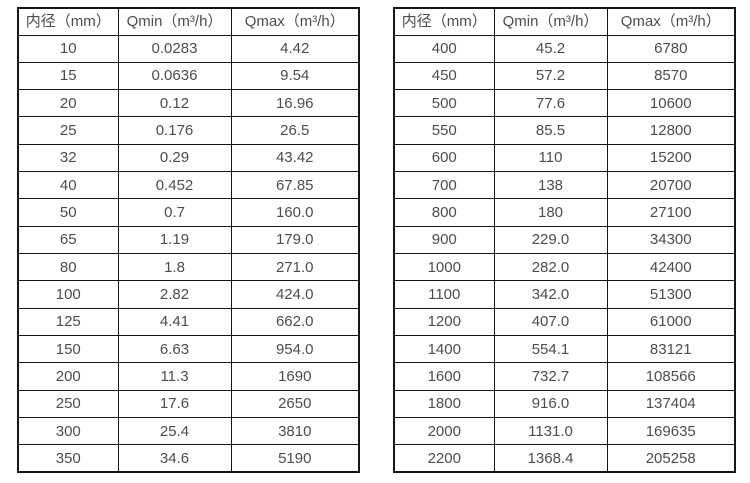 This screenshot has width=750, height=483. What do you see at coordinates (444, 431) in the screenshot?
I see `table-cell: 2000` at bounding box center [444, 431].